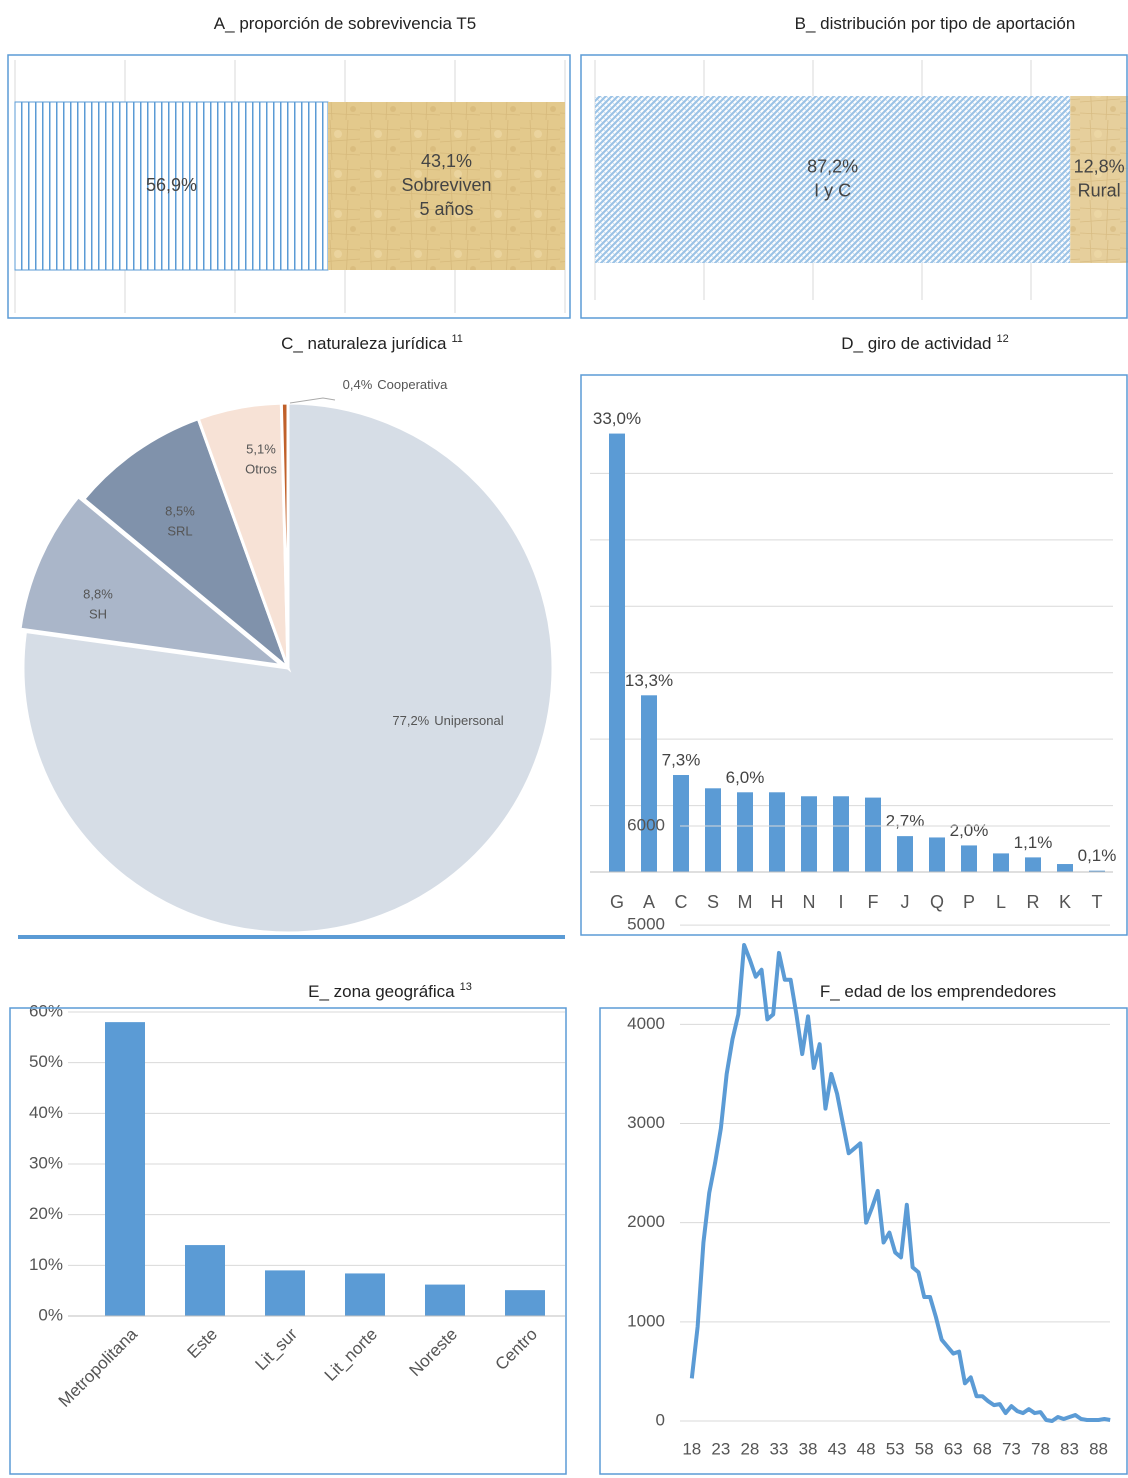  I want to click on x-tick-label: L, so click(1001, 902).